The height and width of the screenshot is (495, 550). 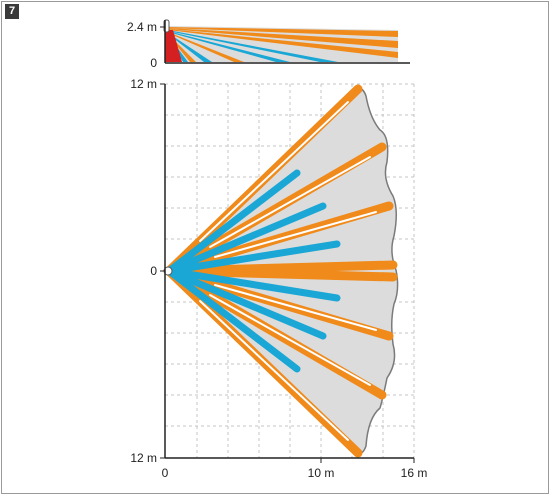 I want to click on side-y-tick-label-top: 2.4 m, so click(x=142, y=27).